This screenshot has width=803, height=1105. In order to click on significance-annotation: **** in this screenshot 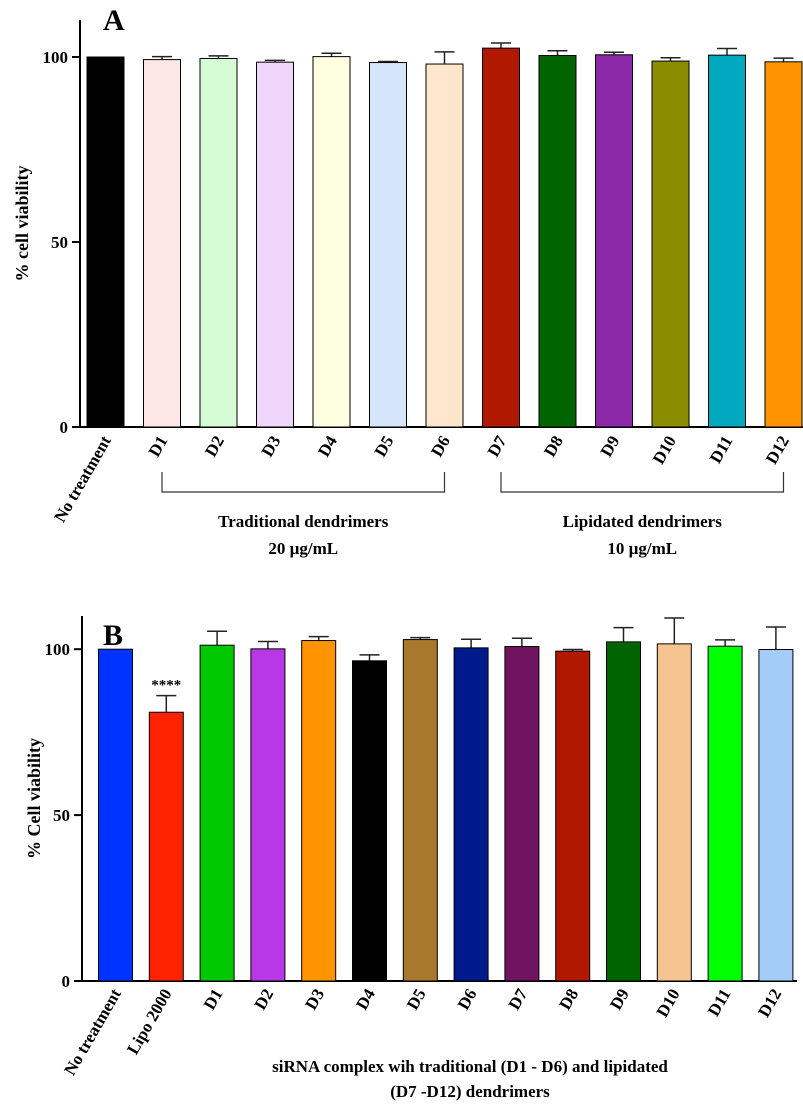, I will do `click(166, 686)`.